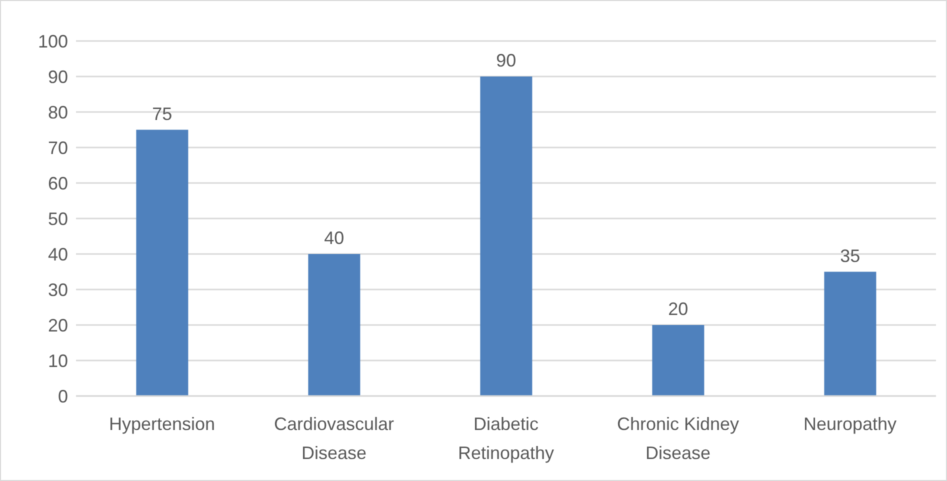 The width and height of the screenshot is (947, 481). Describe the element at coordinates (53, 41) in the screenshot. I see `y-tick-label: 100` at that location.